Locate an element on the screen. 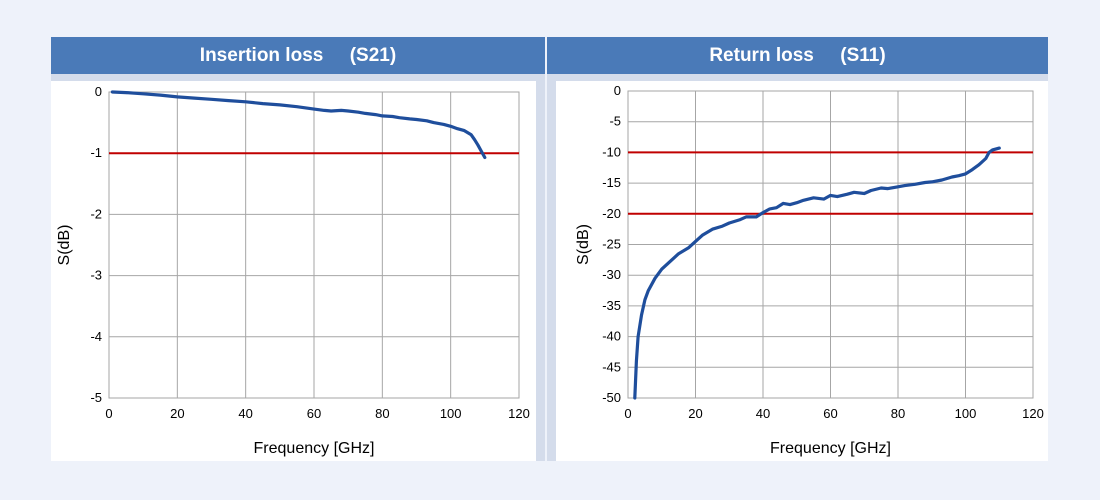 This screenshot has height=500, width=1100. rl-y-tick-label: -25 is located at coordinates (611, 244).